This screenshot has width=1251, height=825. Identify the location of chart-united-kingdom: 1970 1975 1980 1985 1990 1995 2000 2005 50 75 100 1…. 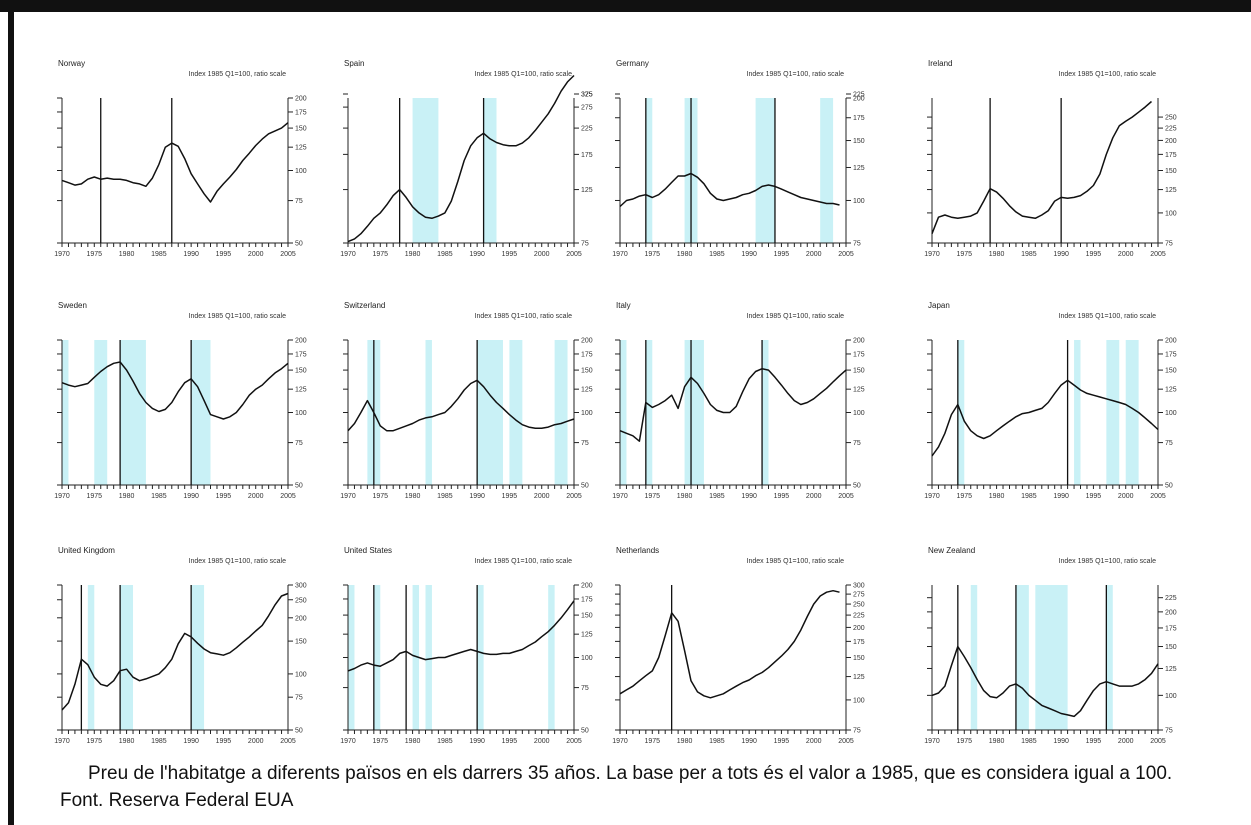
(180, 645).